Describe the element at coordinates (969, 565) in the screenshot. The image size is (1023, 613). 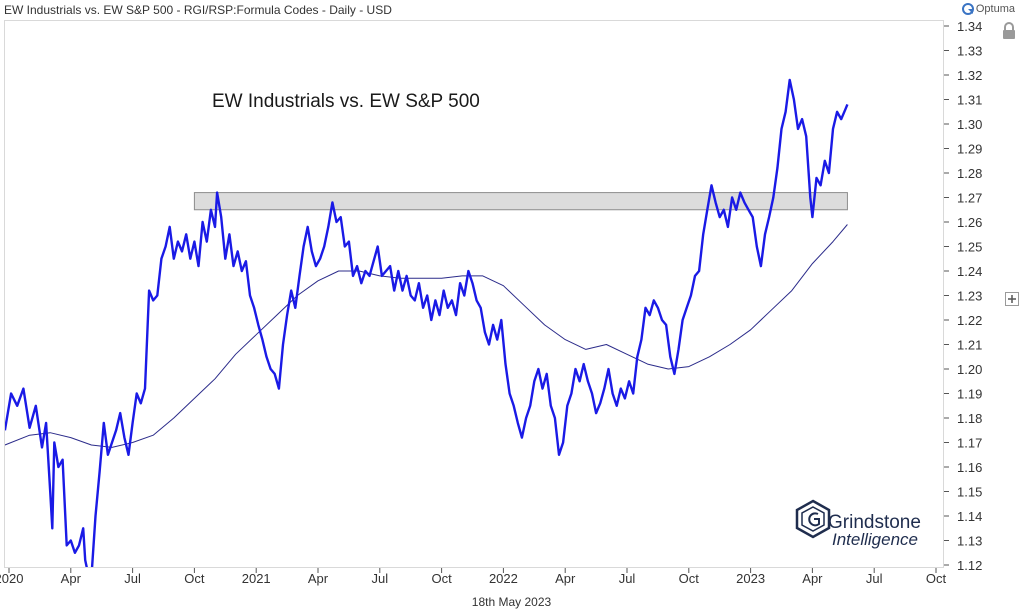
I see `y-axis-tick-label: 1.12` at that location.